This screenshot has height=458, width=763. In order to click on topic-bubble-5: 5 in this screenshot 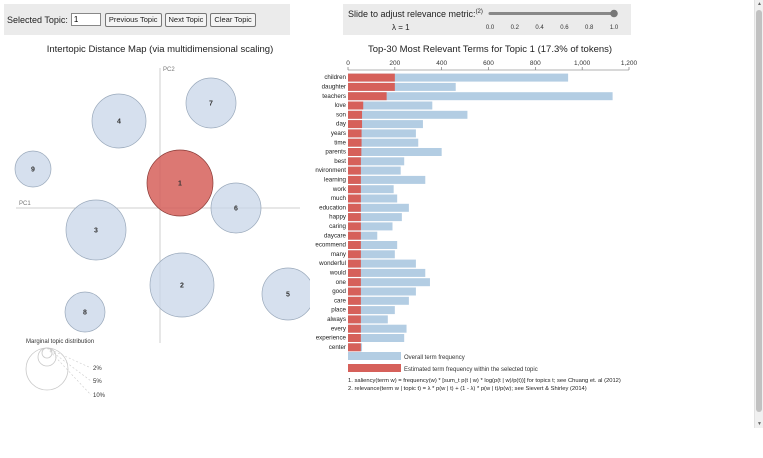, I will do `click(285, 294)`.